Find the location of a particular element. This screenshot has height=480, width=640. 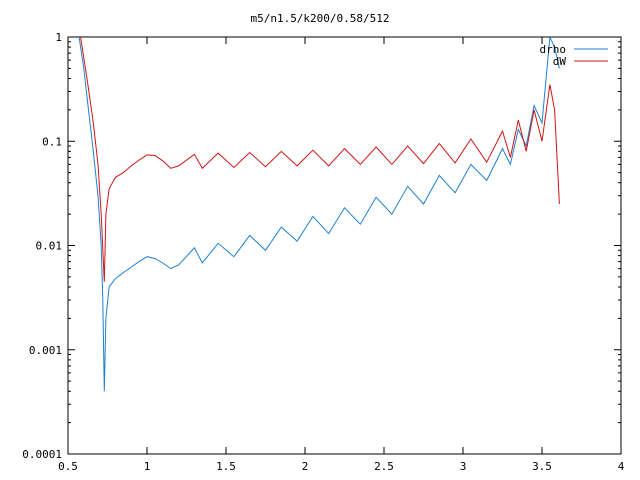

x-tick-label: 0.5 is located at coordinates (68, 466).